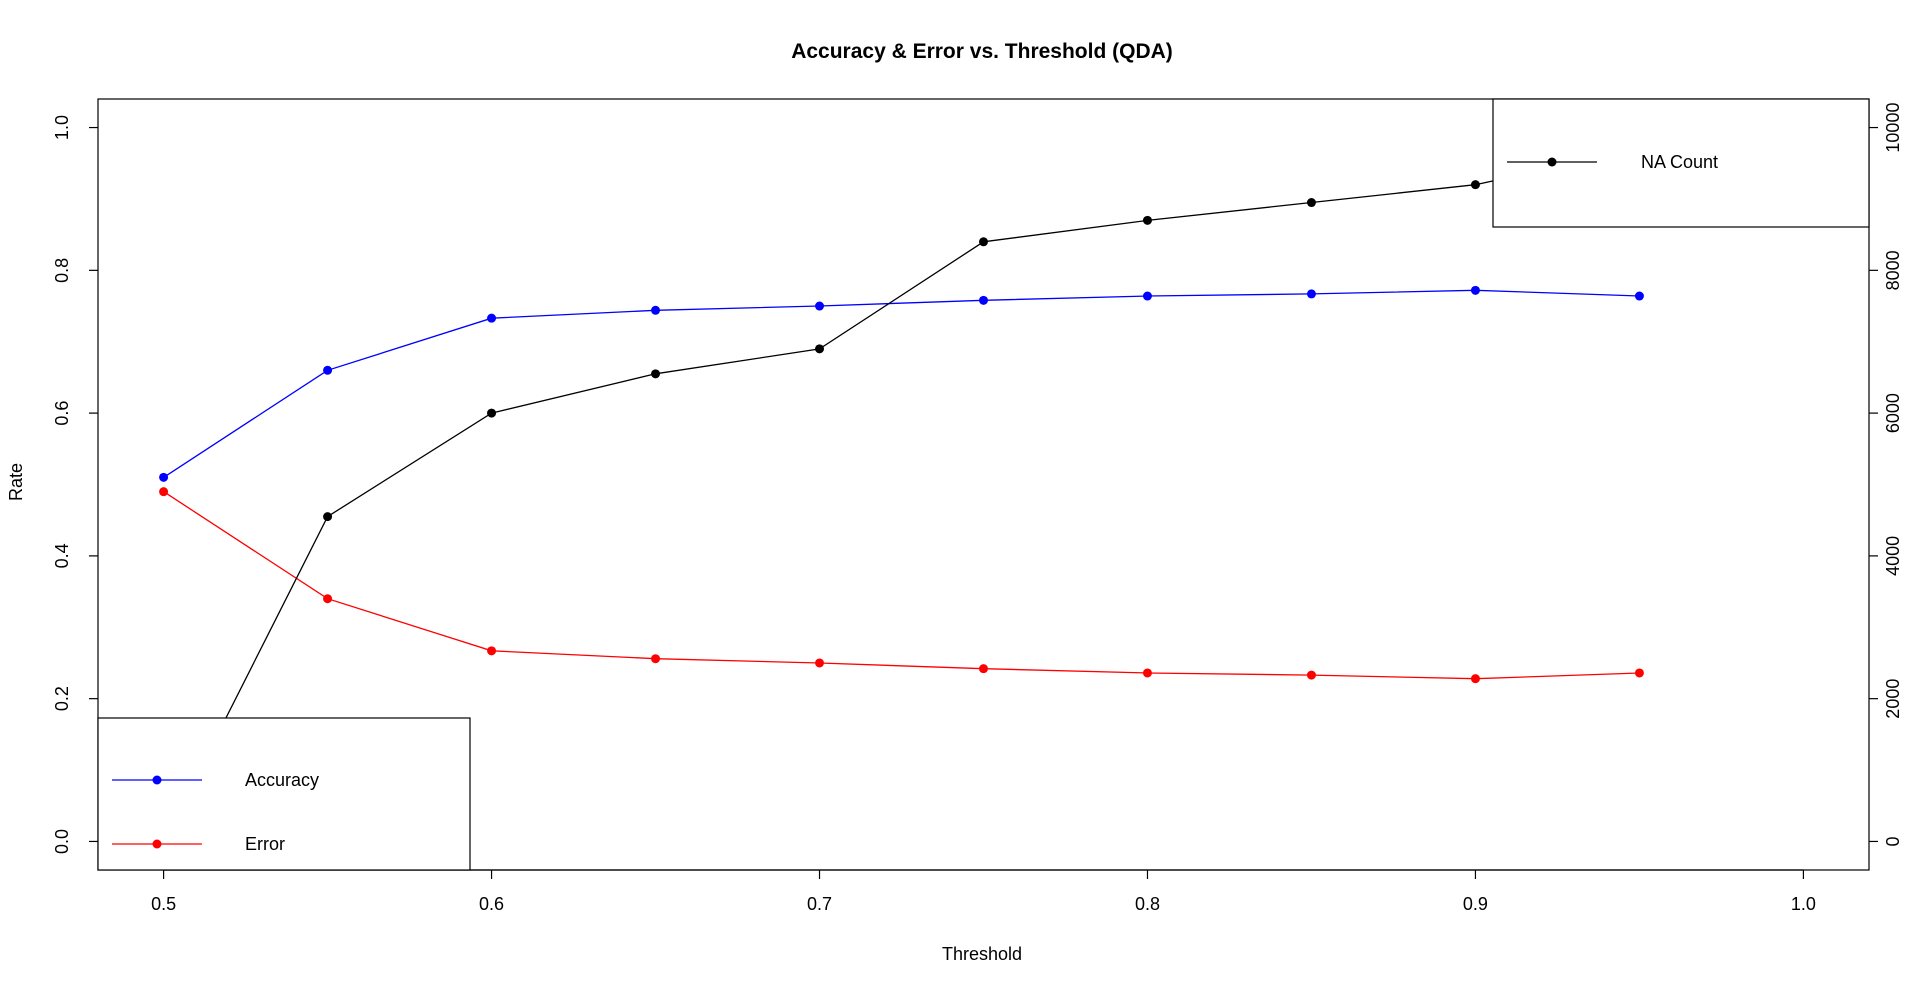 The image size is (1920, 997). Describe the element at coordinates (1893, 128) in the screenshot. I see `y2-tick-label: 10000` at that location.